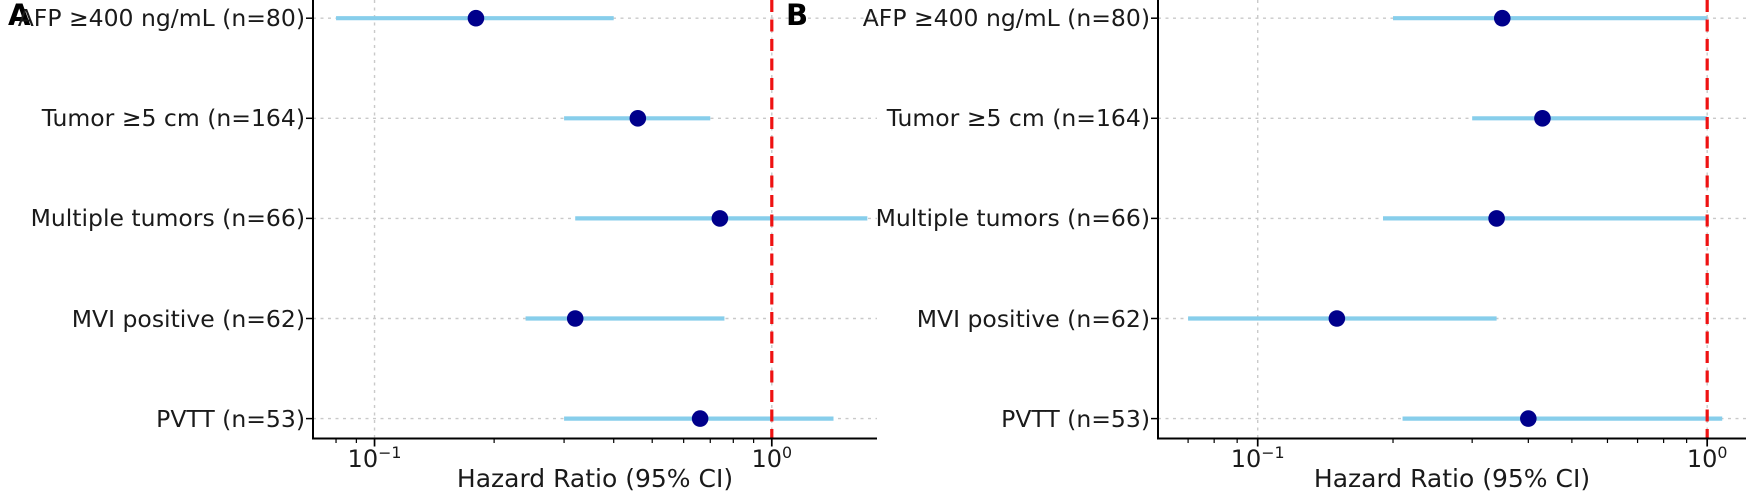  I want to click on row-label-b-tumor: Tumor ≥5 cm (n=164), so click(1018, 118).